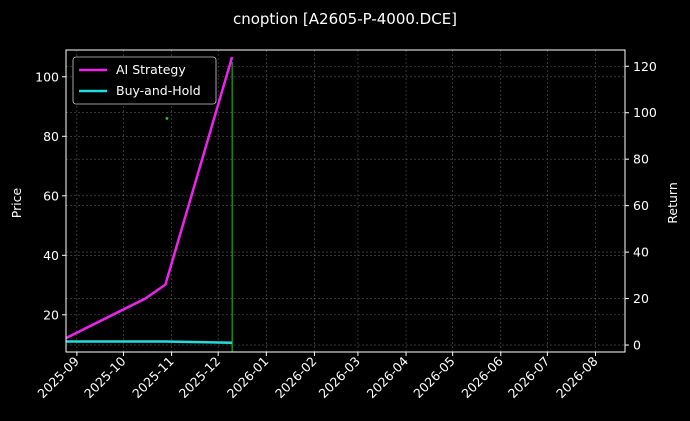 The width and height of the screenshot is (690, 421). I want to click on right-y-tick-label: 60, so click(641, 205).